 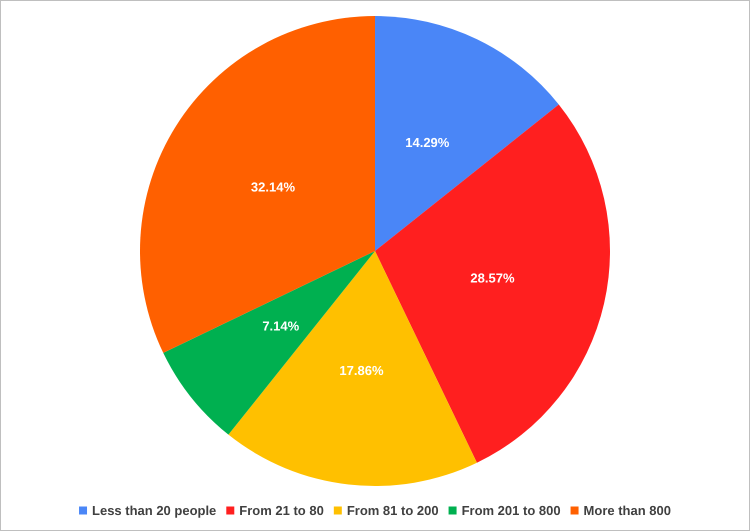 I want to click on legend-label: More than 800, so click(x=627, y=510).